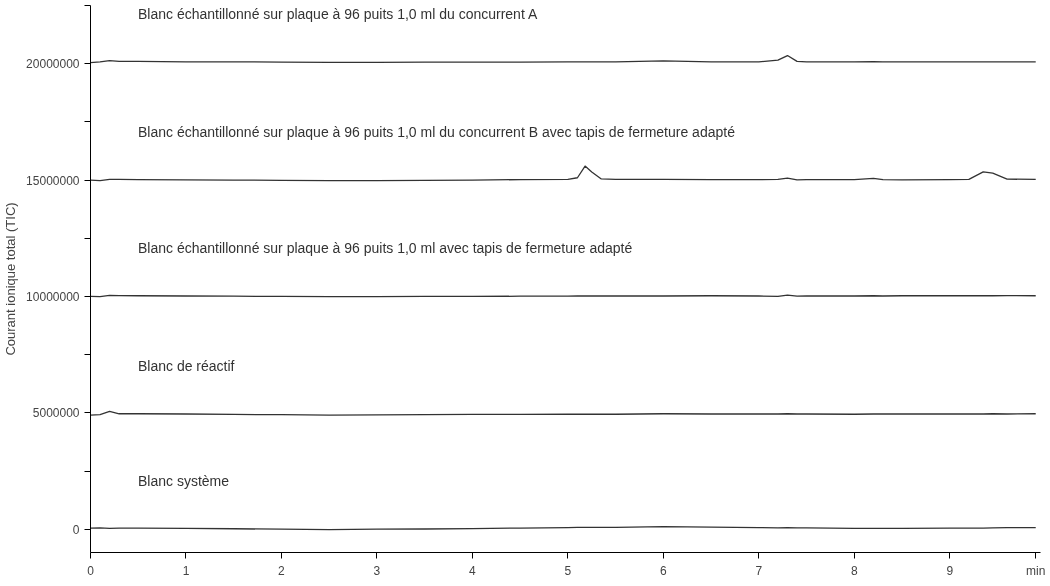 The height and width of the screenshot is (586, 1050). What do you see at coordinates (186, 570) in the screenshot?
I see `x-tick-label: 1` at bounding box center [186, 570].